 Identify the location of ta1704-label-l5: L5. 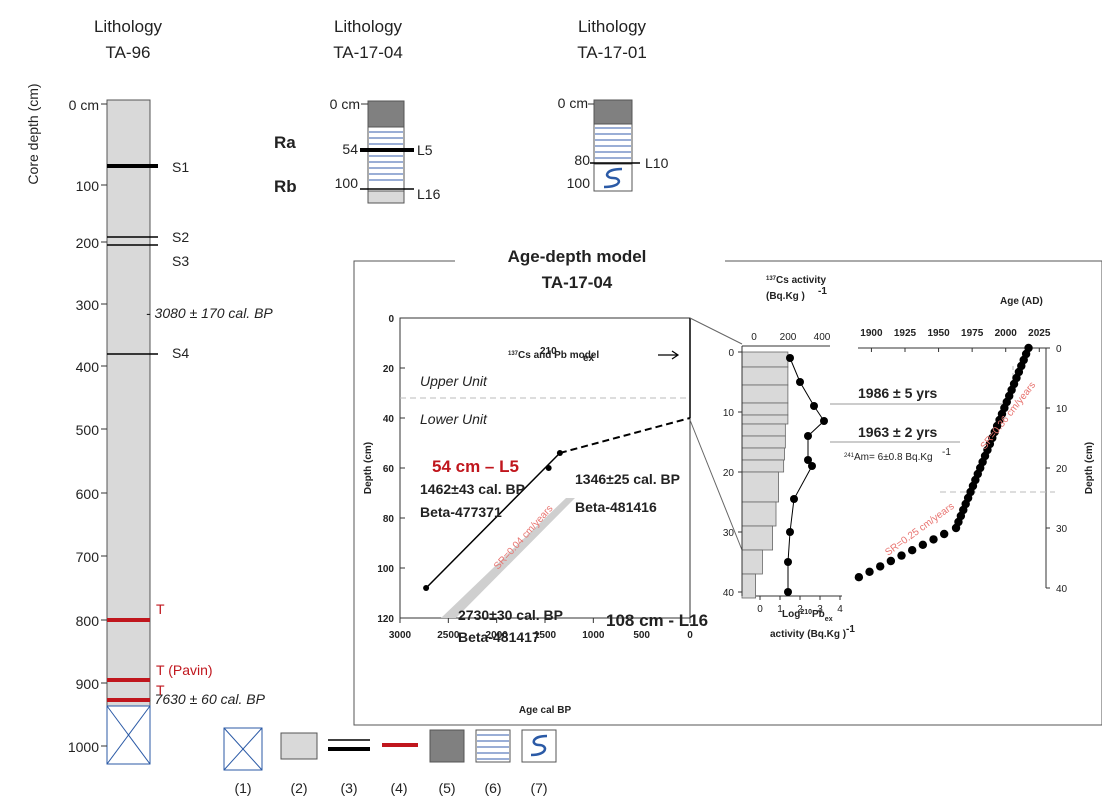
(425, 150).